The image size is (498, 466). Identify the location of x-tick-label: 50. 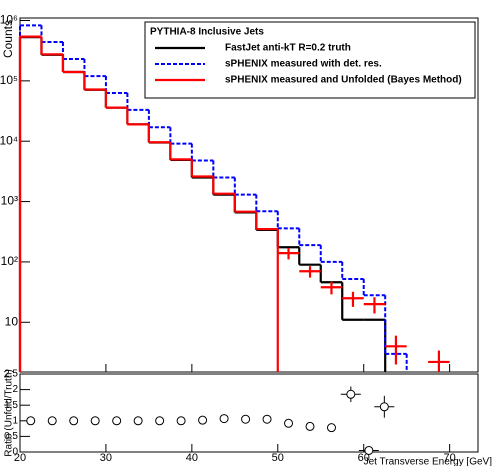
(278, 458).